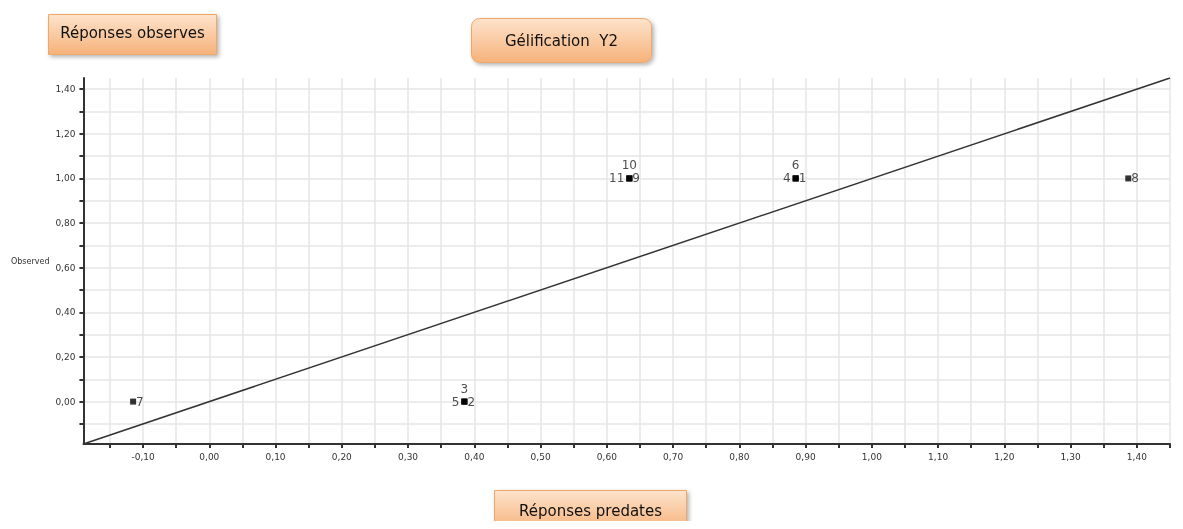 The height and width of the screenshot is (529, 1183). What do you see at coordinates (805, 456) in the screenshot?
I see `x-tick-label: 0,90` at bounding box center [805, 456].